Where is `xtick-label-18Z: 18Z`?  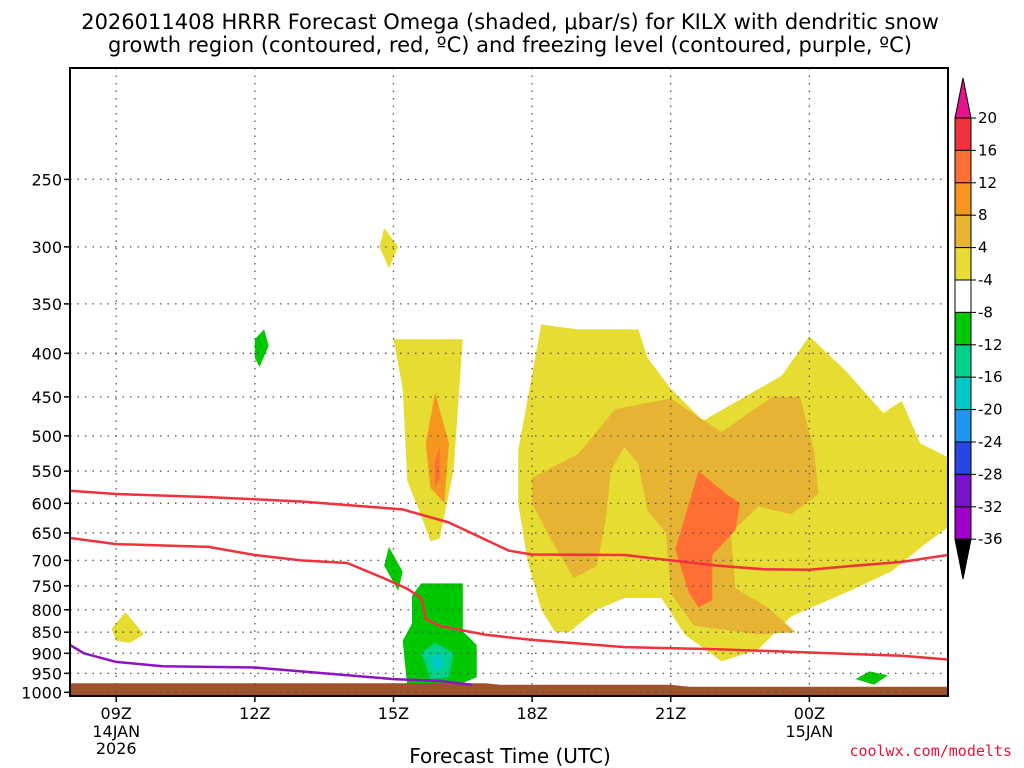
xtick-label-18Z: 18Z is located at coordinates (531, 713).